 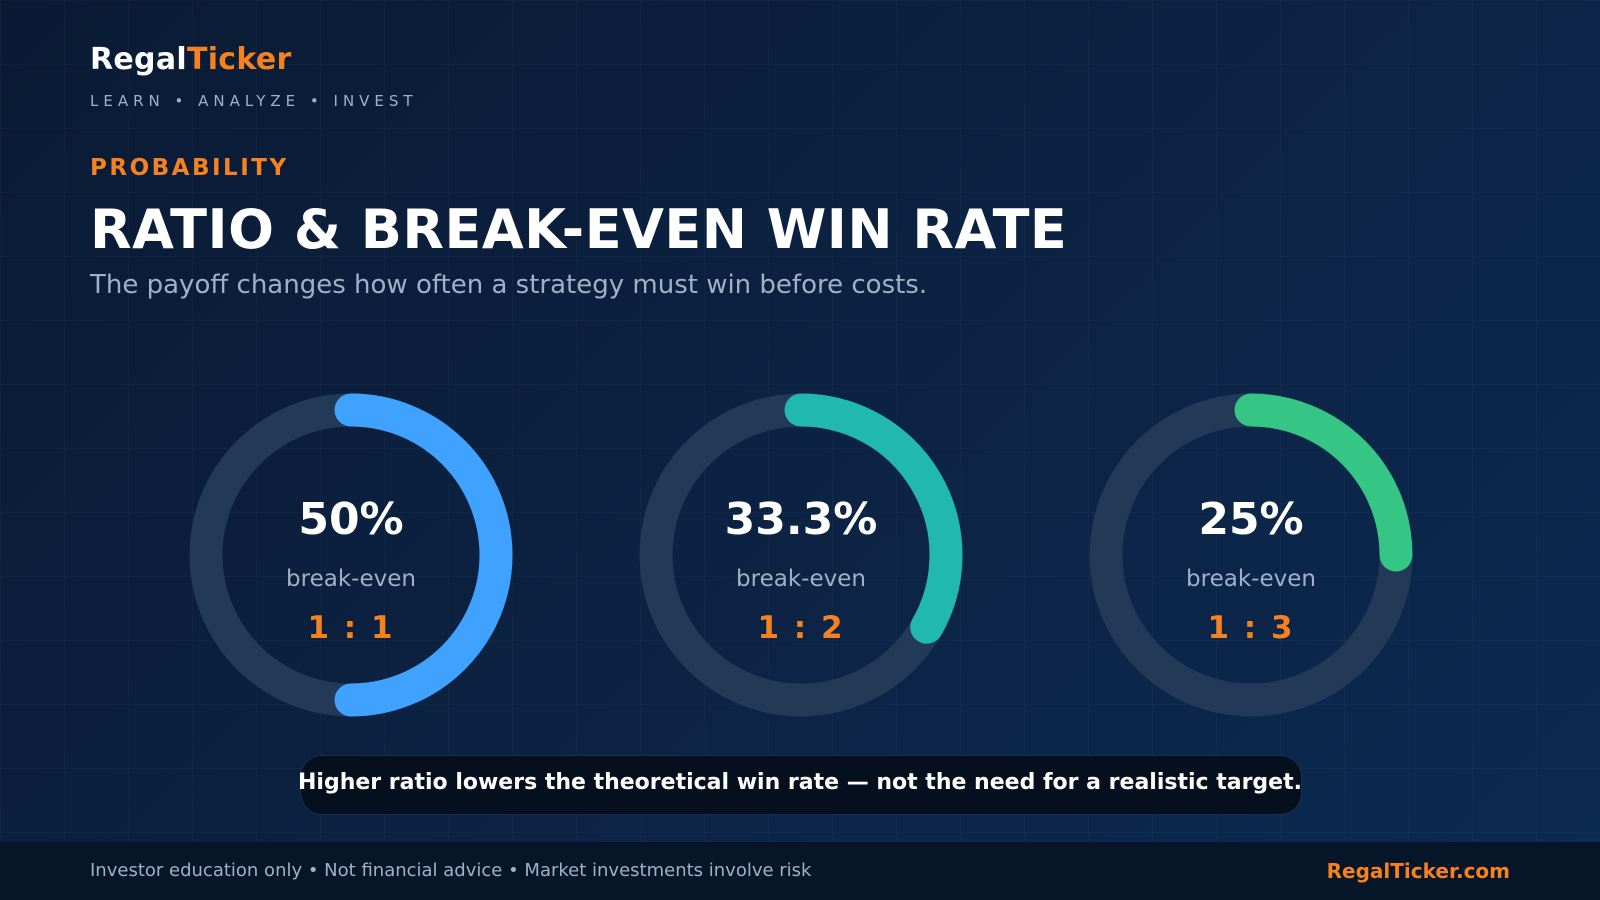 I want to click on gauge-ratio: 1 : 3, so click(x=1251, y=628).